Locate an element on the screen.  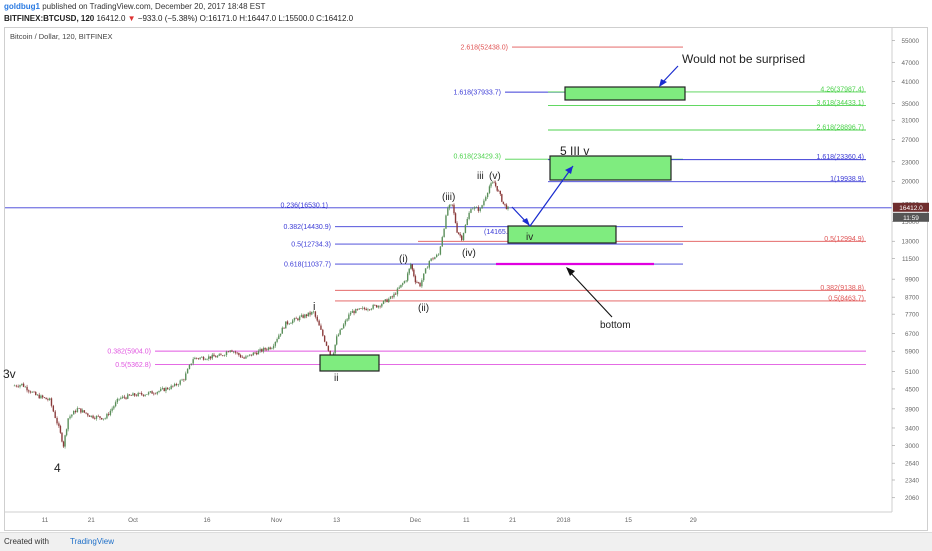
wave-label: 3v is located at coordinates (9, 374).